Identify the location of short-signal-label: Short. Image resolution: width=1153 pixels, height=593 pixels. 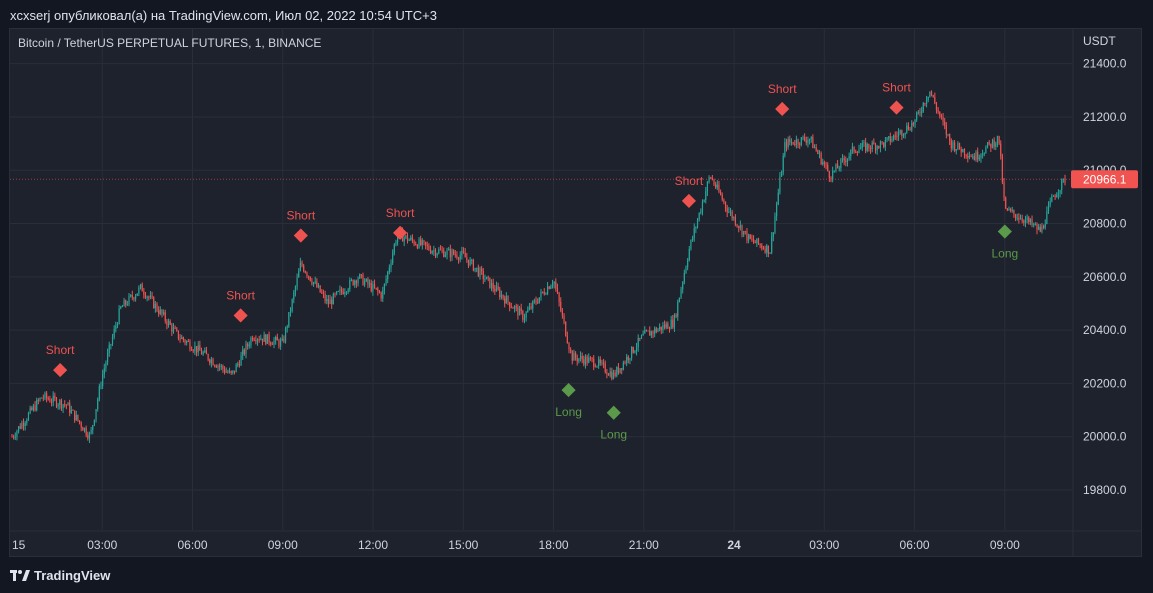
(782, 89).